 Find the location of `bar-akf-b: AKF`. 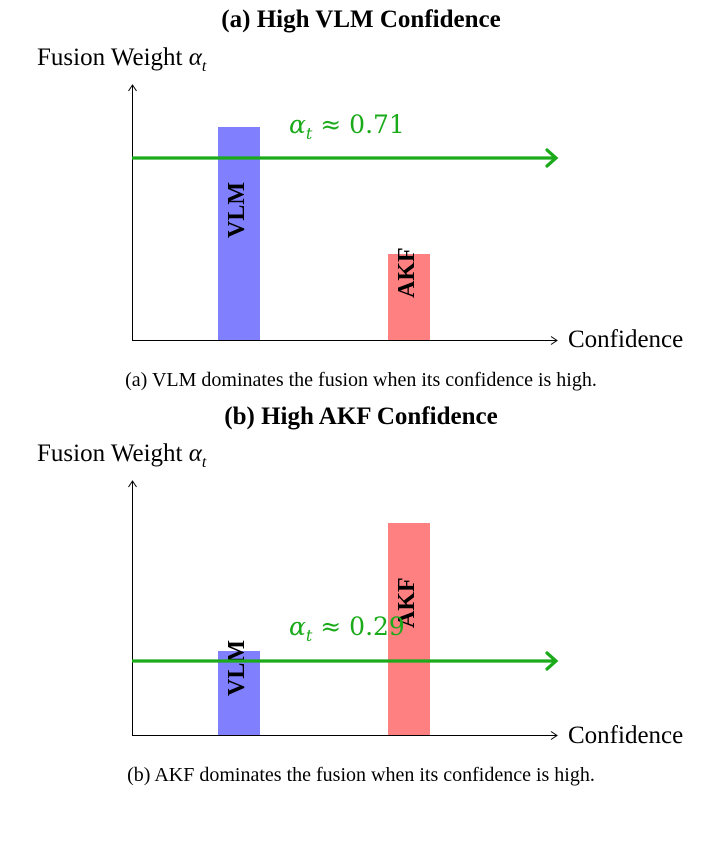

bar-akf-b: AKF is located at coordinates (409, 629).